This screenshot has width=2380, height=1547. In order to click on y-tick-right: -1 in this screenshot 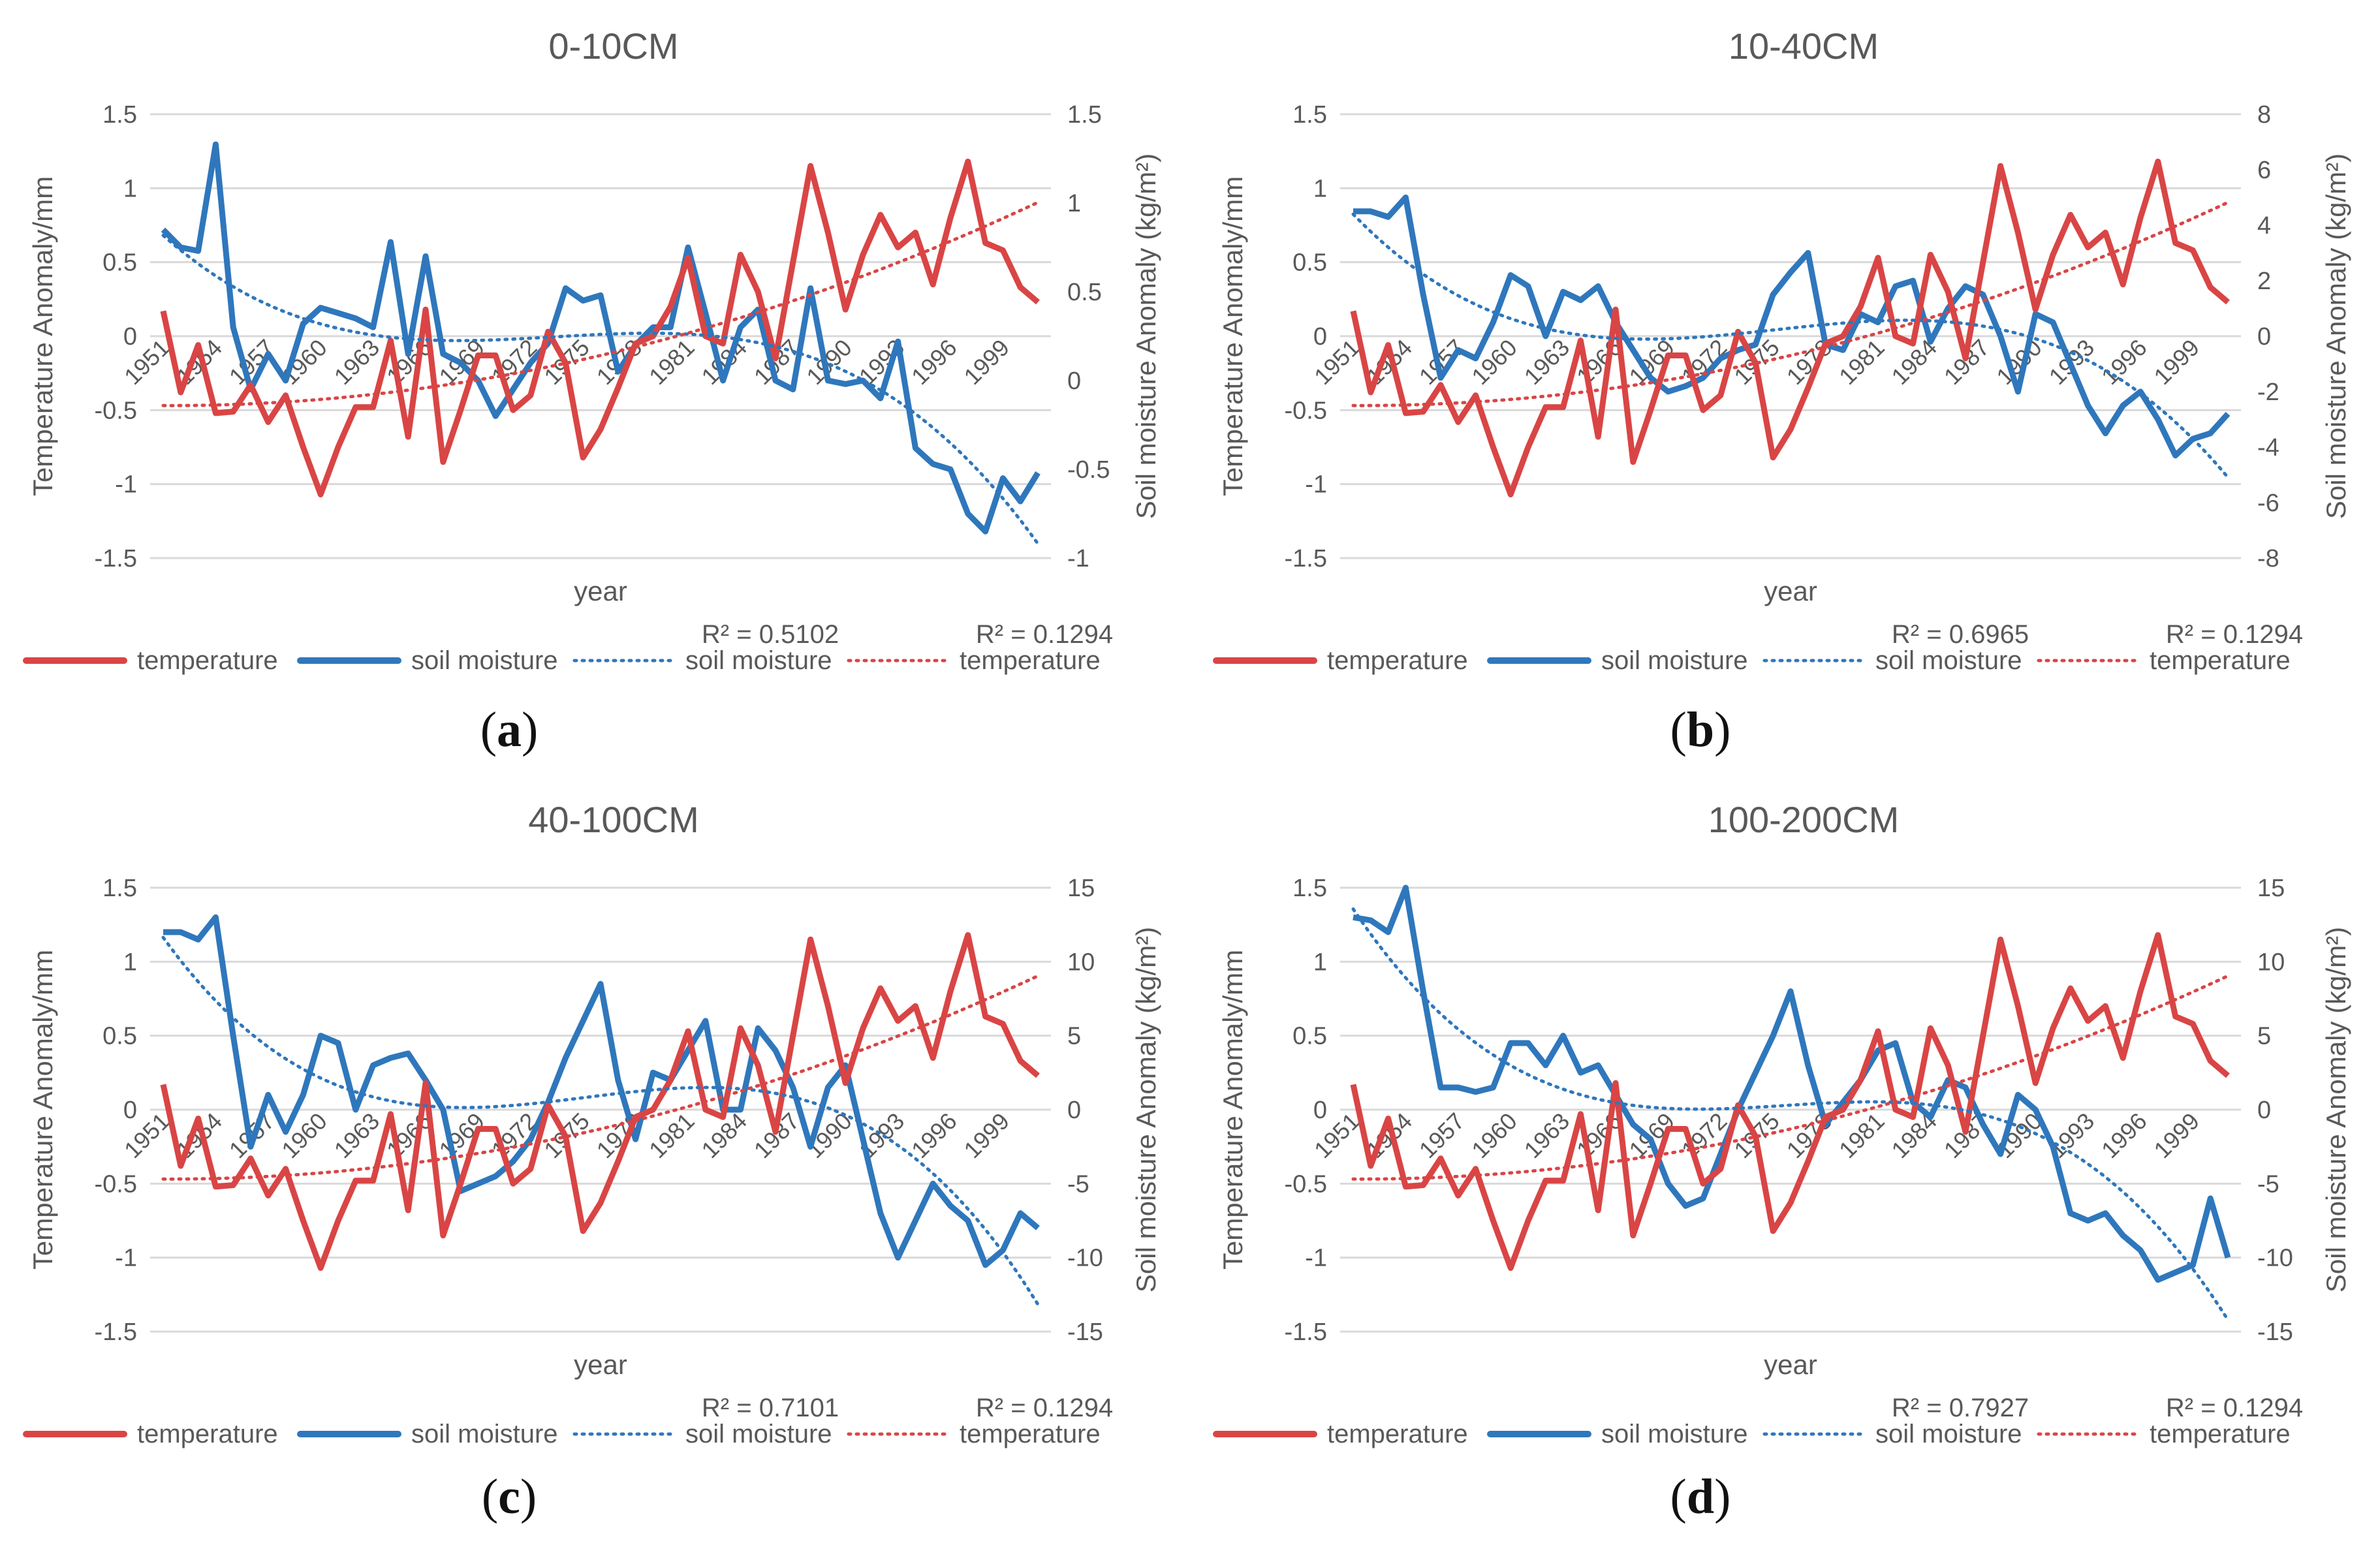, I will do `click(1078, 559)`.